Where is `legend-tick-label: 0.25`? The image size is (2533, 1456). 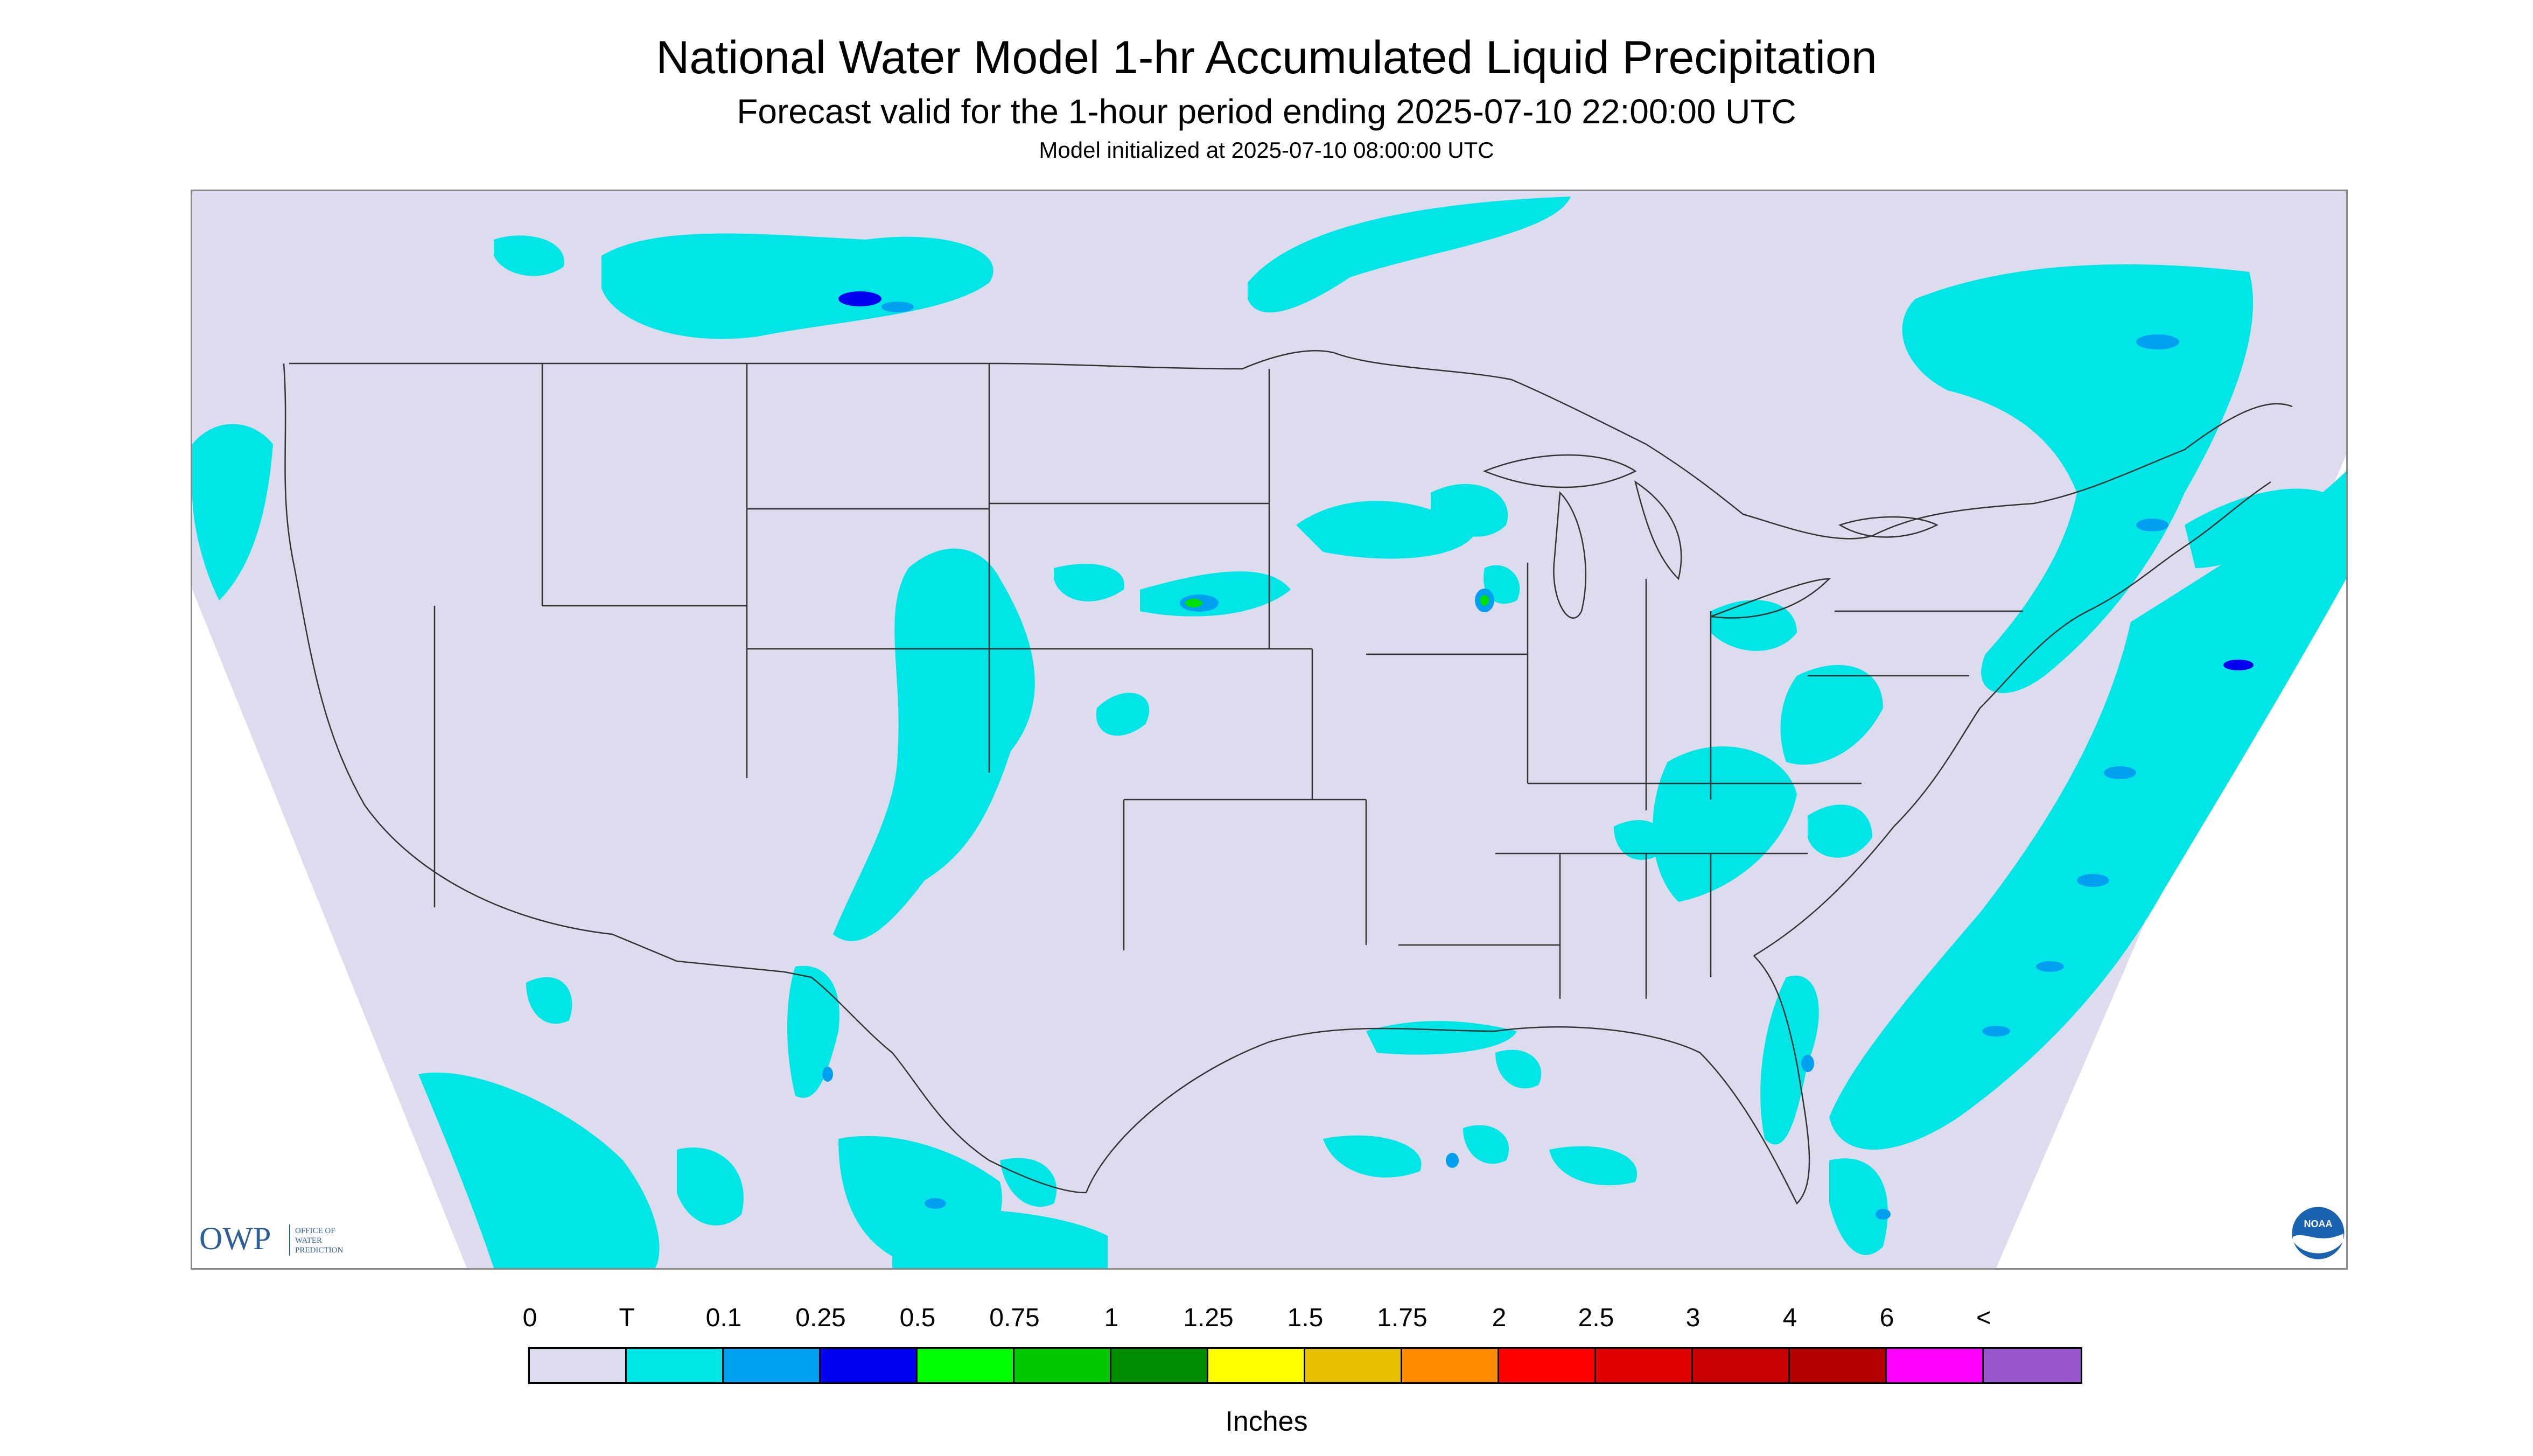
legend-tick-label: 0.25 is located at coordinates (821, 1318).